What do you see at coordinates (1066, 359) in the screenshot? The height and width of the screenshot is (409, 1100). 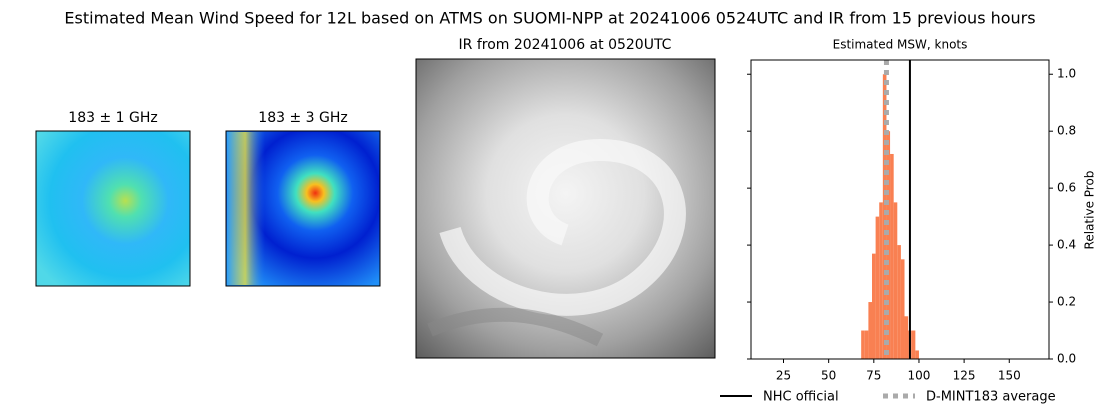 I see `y-tick-label: 0.0` at bounding box center [1066, 359].